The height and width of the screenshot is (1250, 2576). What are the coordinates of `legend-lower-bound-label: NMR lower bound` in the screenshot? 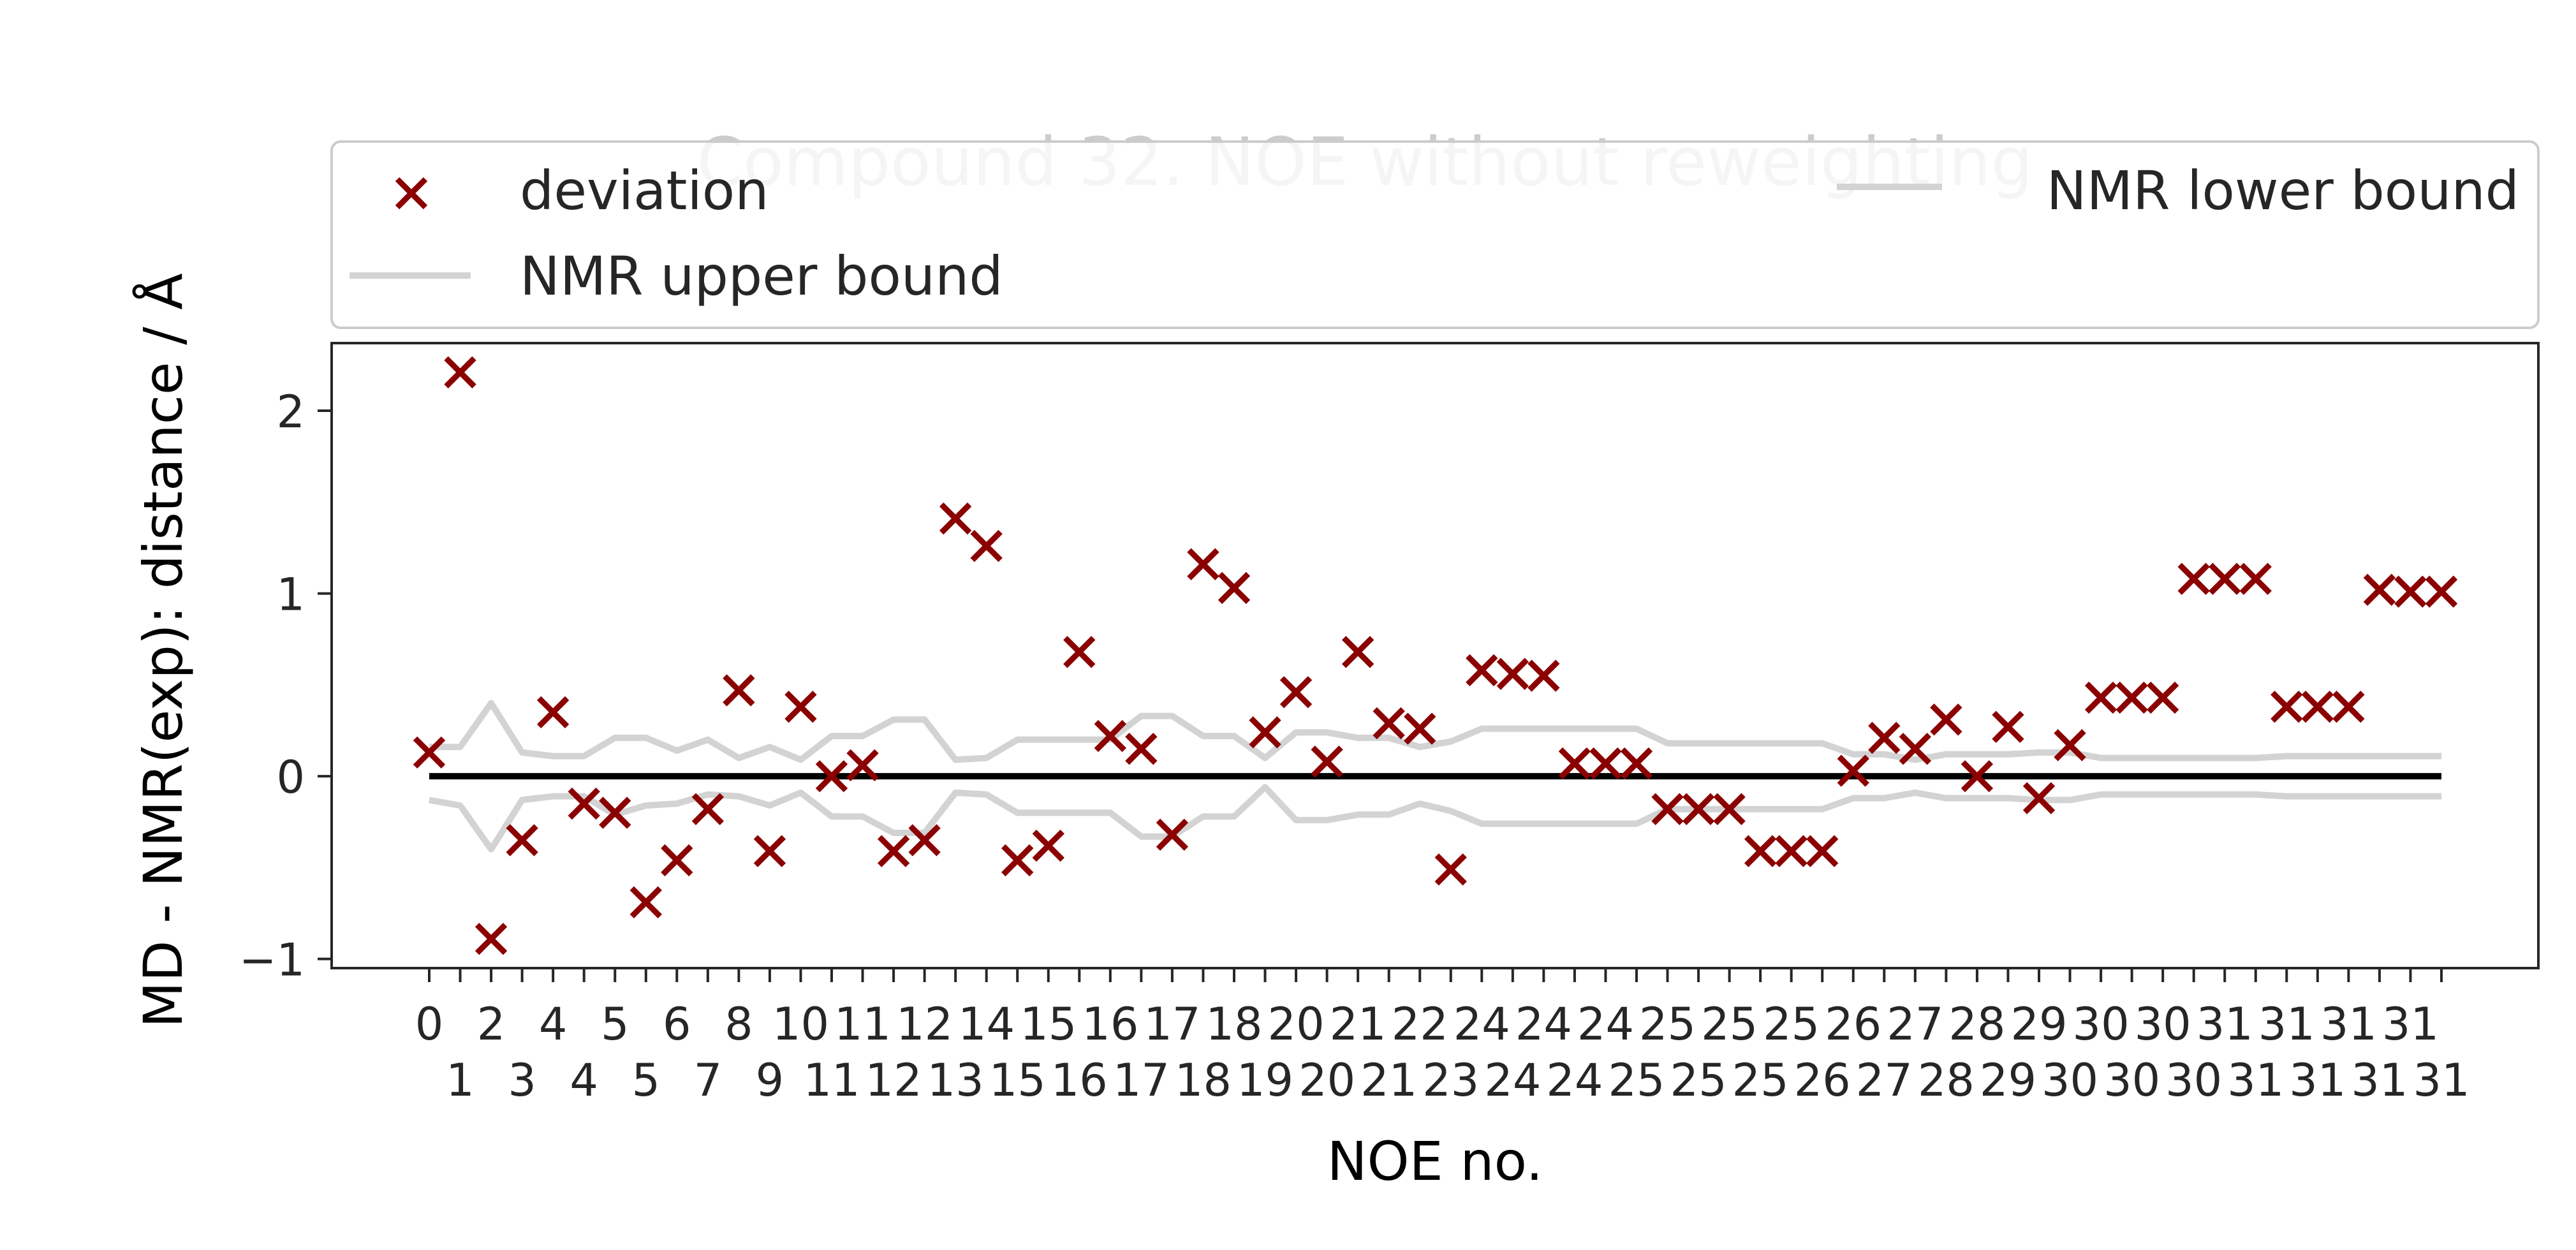 It's located at (2283, 190).